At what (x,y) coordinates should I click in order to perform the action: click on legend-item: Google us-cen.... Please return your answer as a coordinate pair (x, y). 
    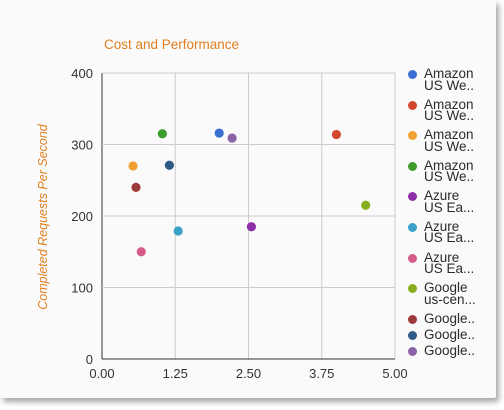
    Looking at the image, I should click on (449, 296).